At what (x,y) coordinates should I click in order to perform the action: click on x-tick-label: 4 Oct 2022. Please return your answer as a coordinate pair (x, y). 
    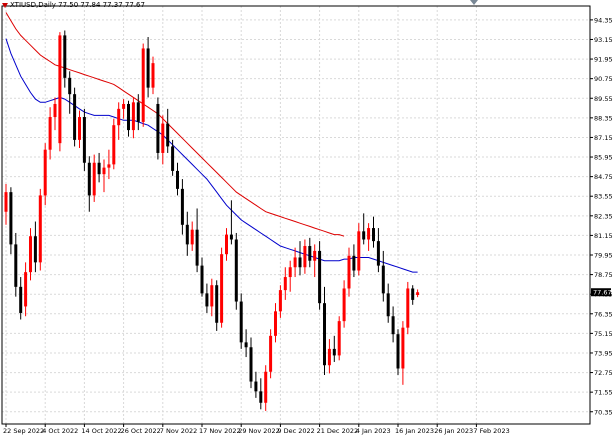
    Looking at the image, I should click on (60, 431).